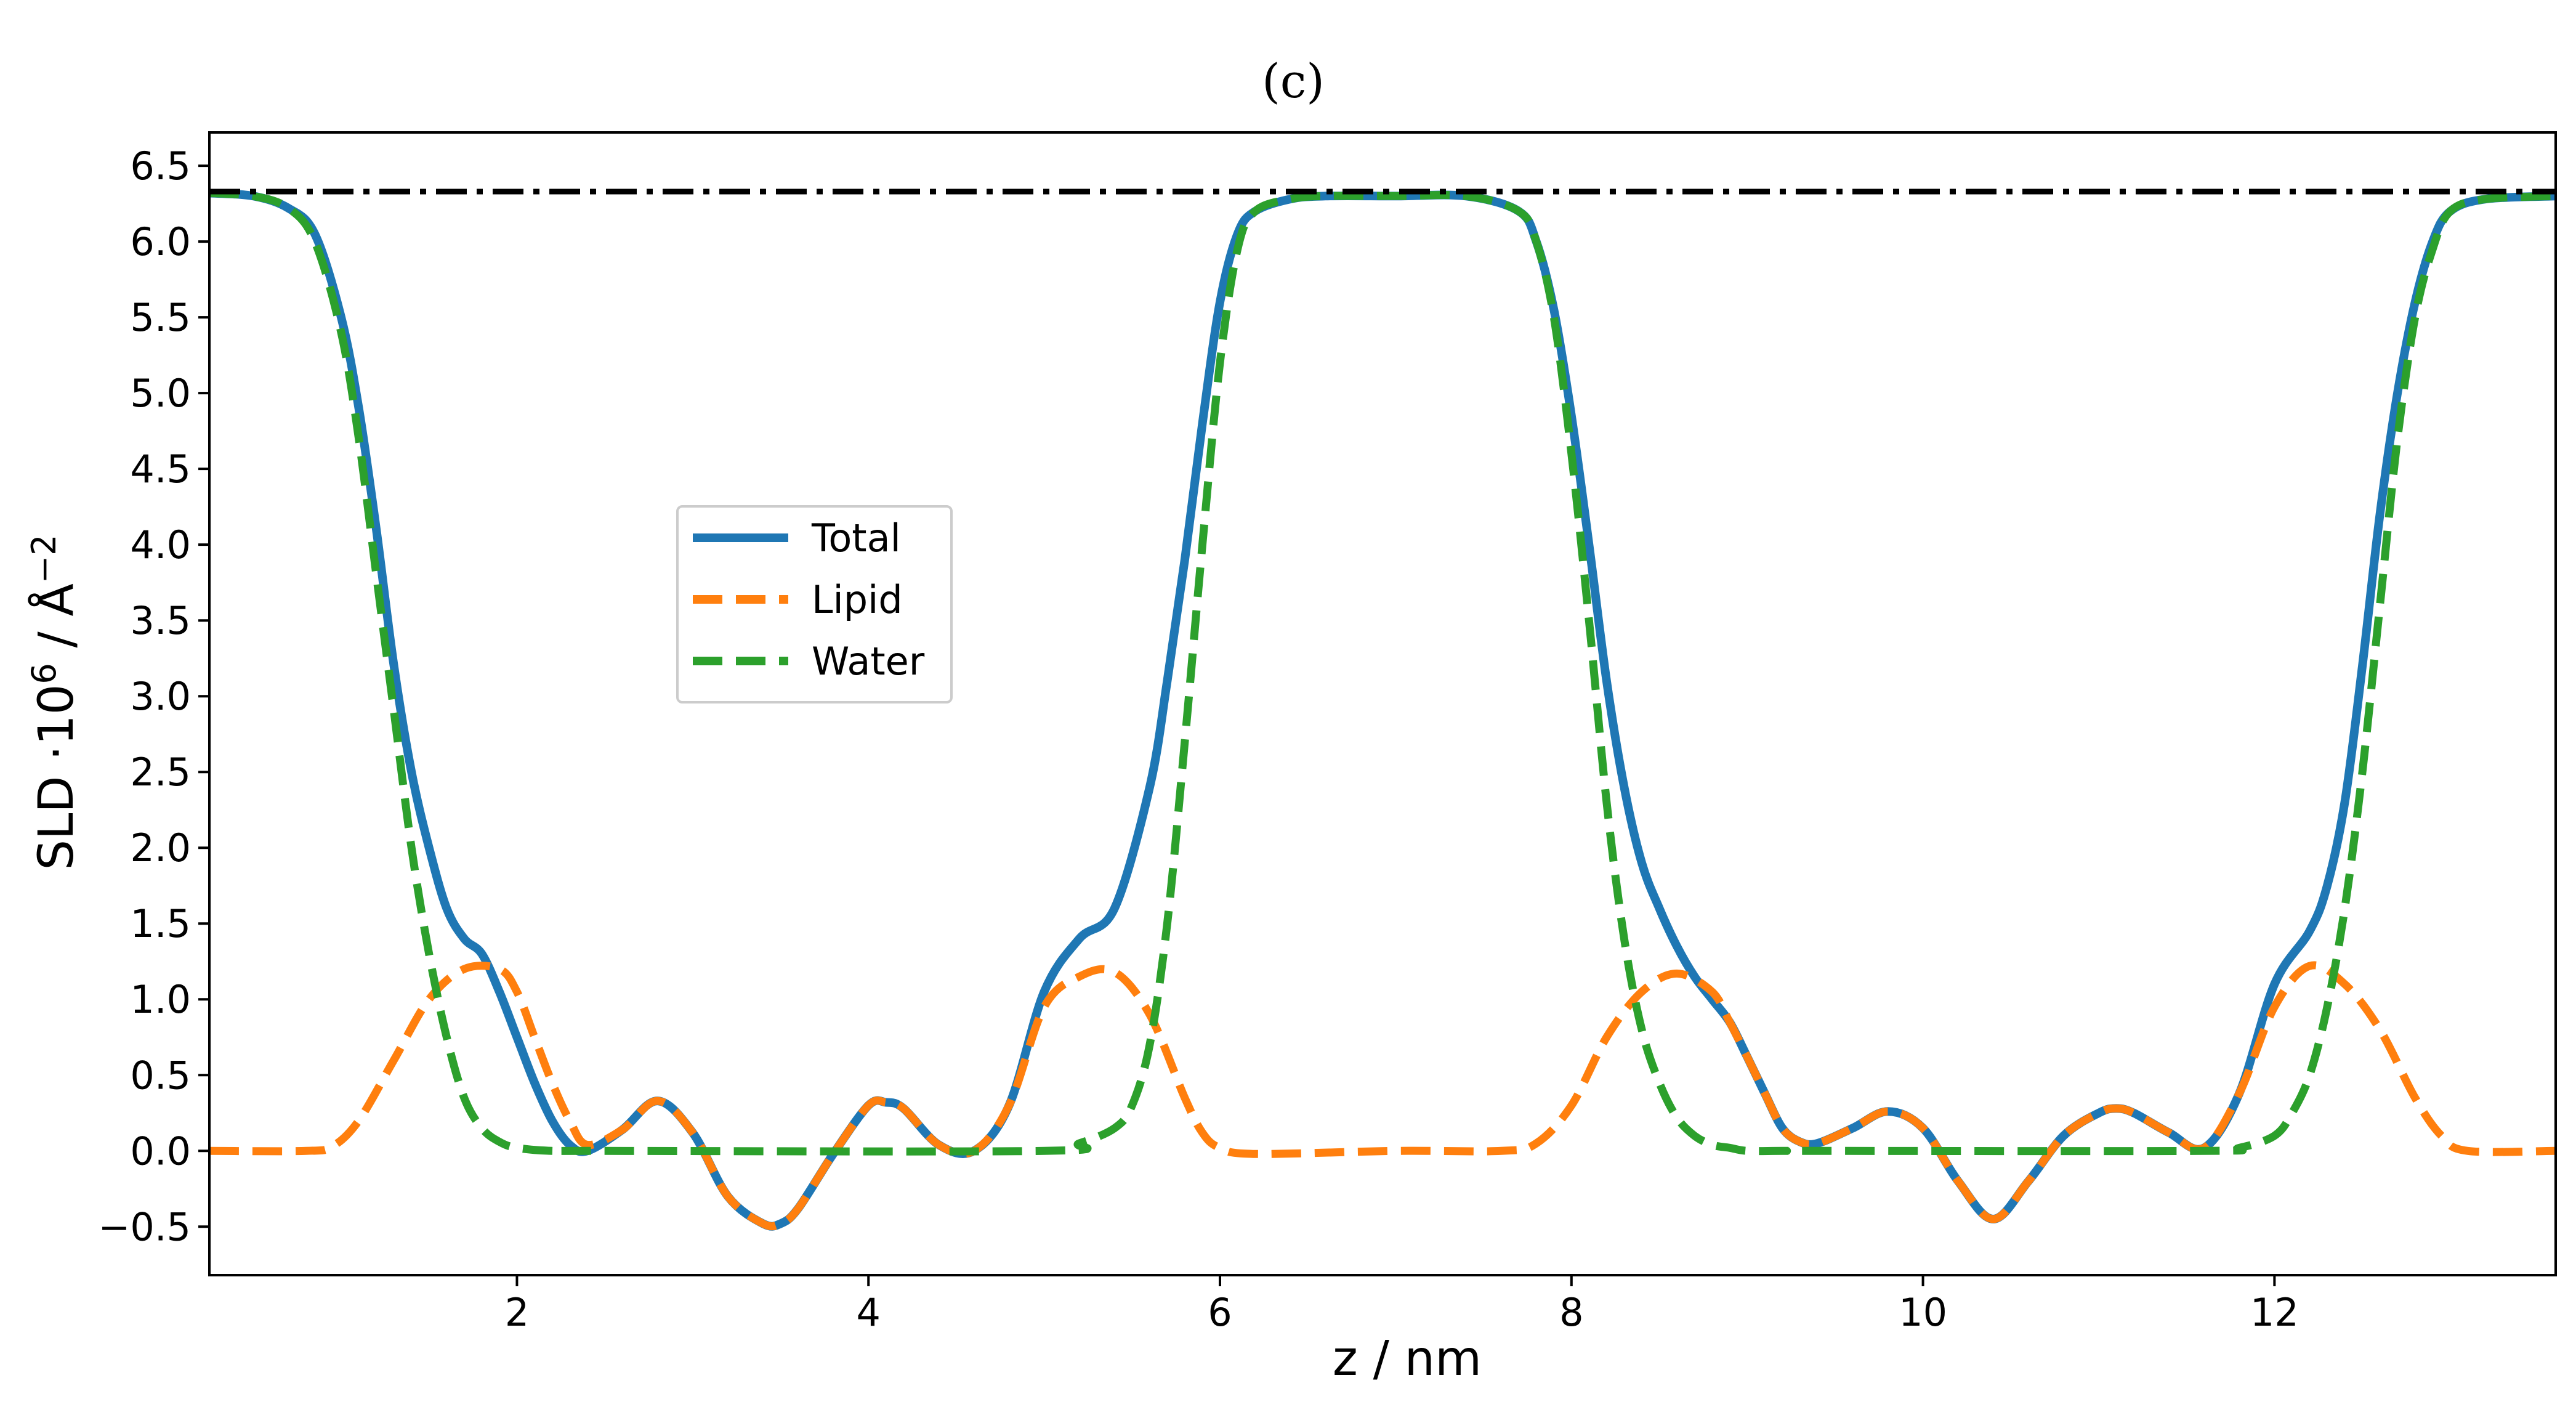 The height and width of the screenshot is (1415, 2576). I want to click on legend-label-total: Total, so click(856, 538).